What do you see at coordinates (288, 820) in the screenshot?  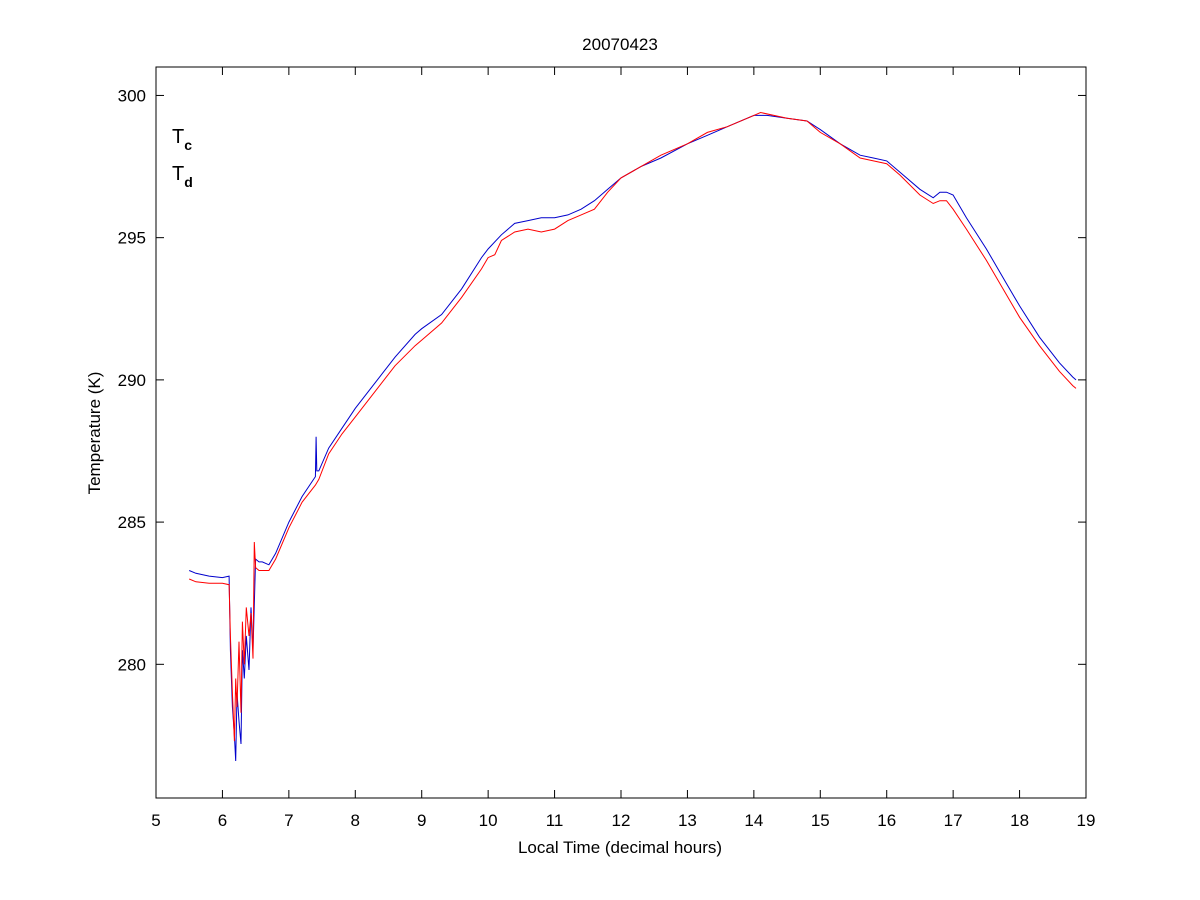 I see `x-tick-label: 7` at bounding box center [288, 820].